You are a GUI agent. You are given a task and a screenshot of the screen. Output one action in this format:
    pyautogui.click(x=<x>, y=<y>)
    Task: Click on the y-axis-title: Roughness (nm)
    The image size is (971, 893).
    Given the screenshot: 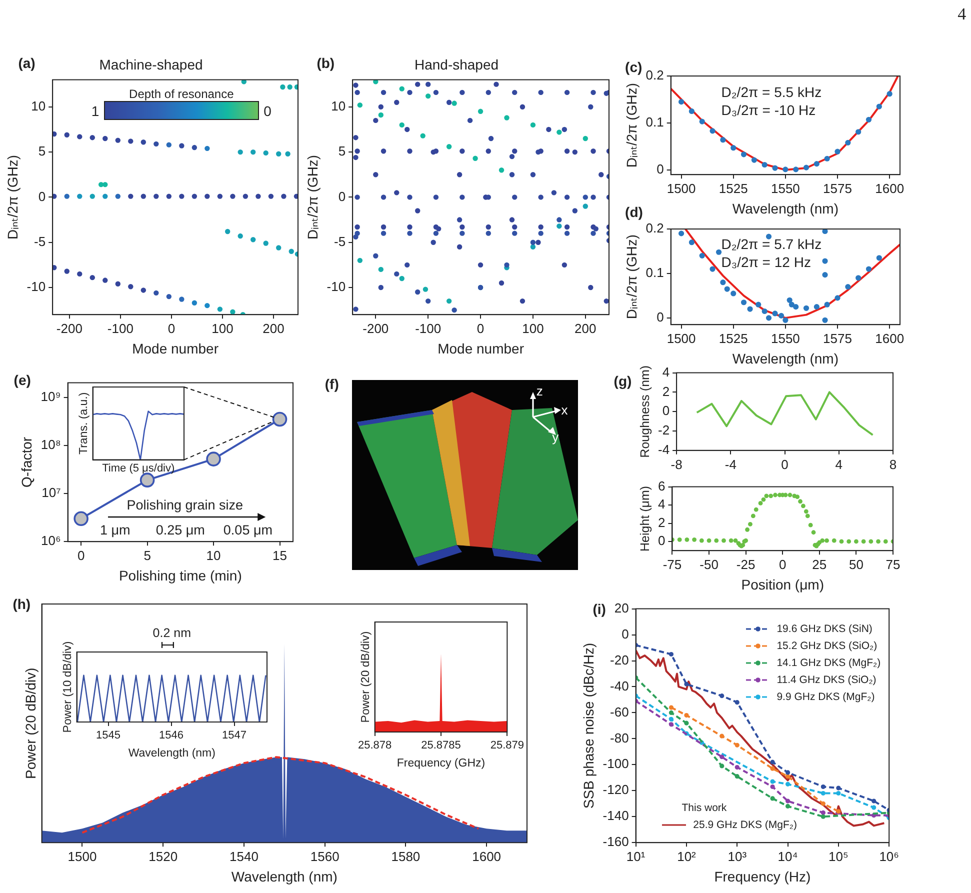 What is the action you would take?
    pyautogui.click(x=645, y=411)
    